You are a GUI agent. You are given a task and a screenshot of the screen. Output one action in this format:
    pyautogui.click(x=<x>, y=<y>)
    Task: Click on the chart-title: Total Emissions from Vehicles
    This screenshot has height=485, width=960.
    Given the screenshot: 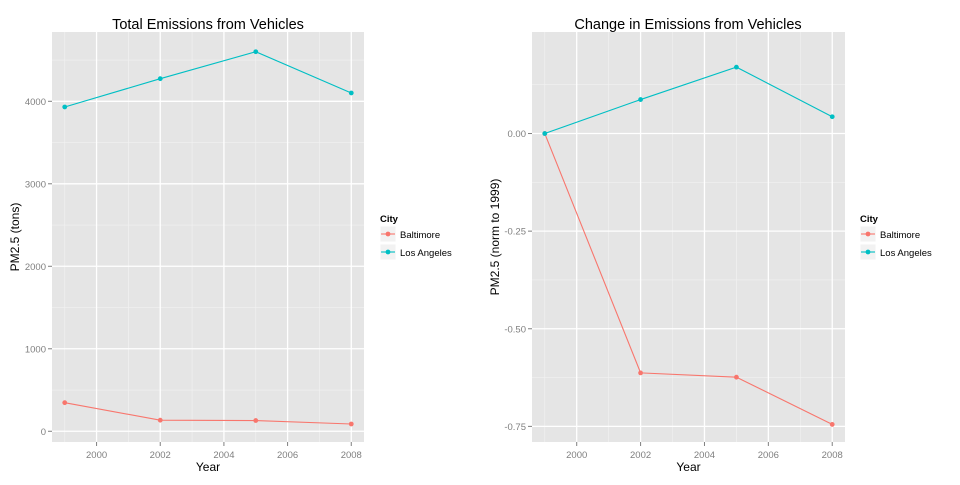 What is the action you would take?
    pyautogui.click(x=208, y=25)
    